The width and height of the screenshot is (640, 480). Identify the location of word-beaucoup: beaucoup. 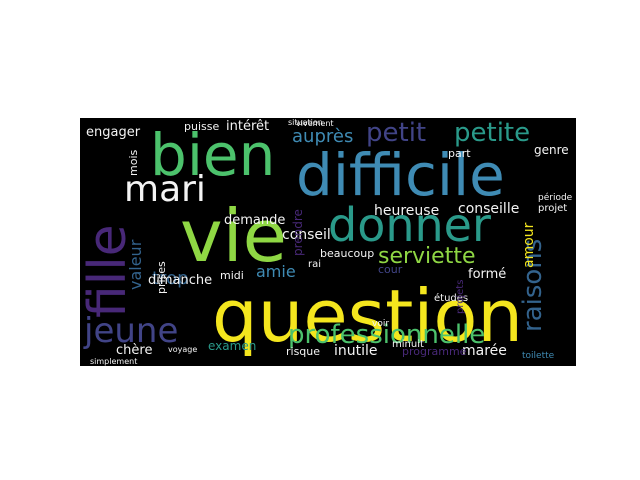
(347, 253).